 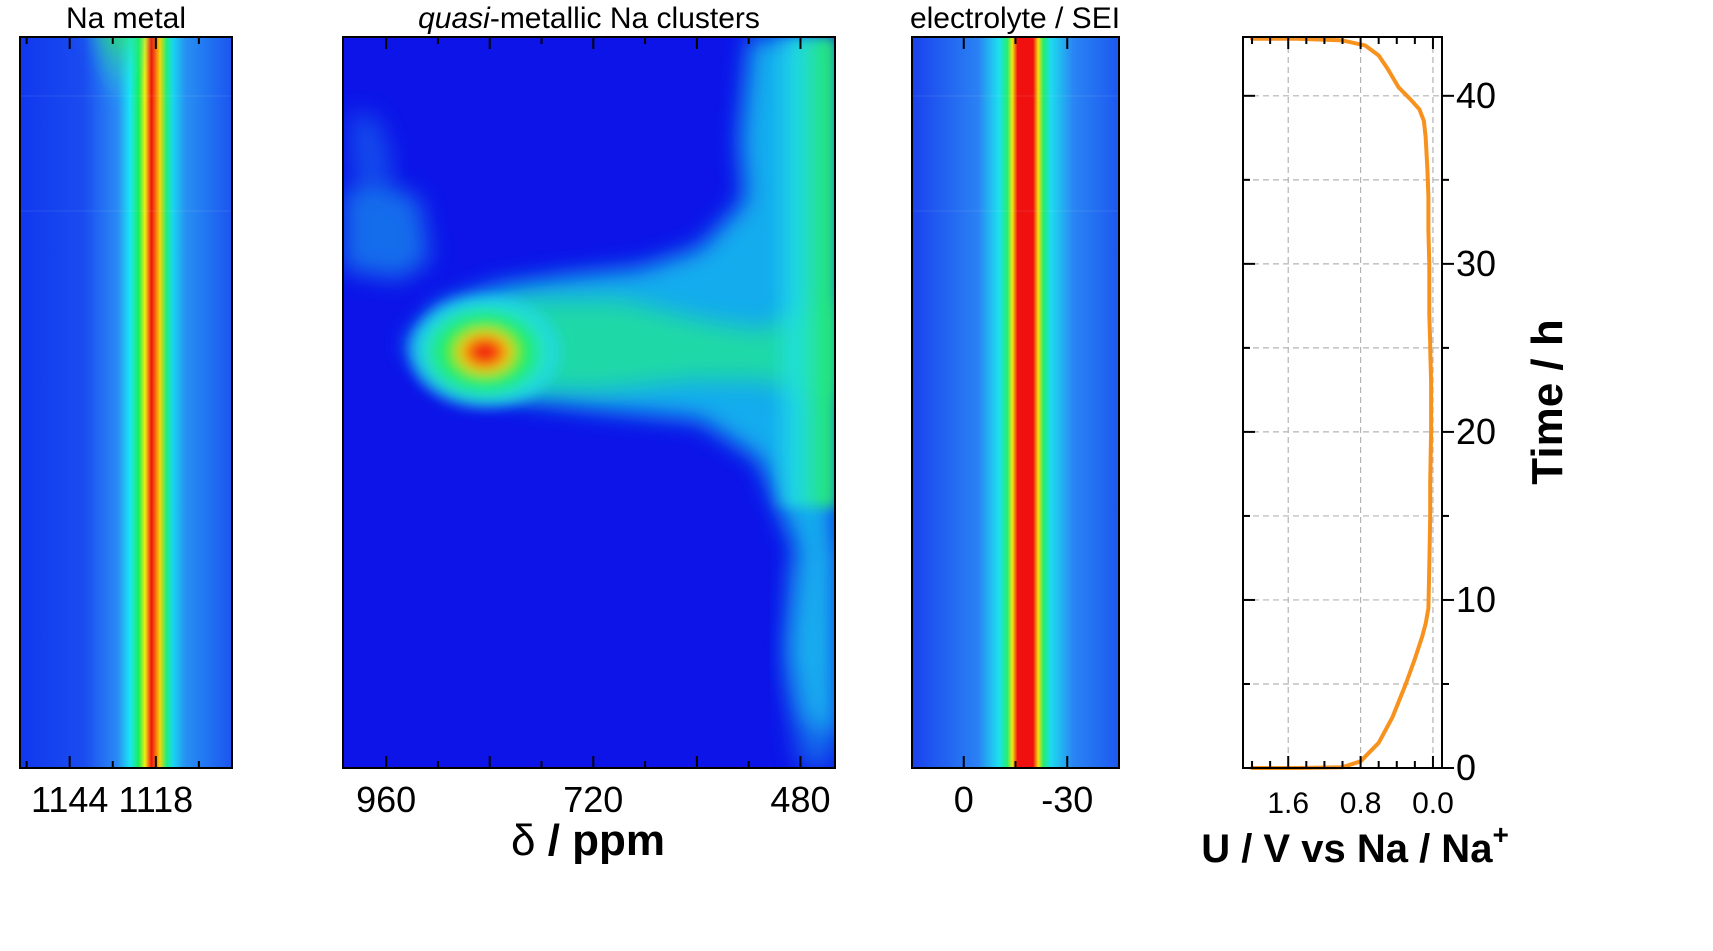 I want to click on voltage-y-tick-label-1: 10, so click(x=1476, y=599).